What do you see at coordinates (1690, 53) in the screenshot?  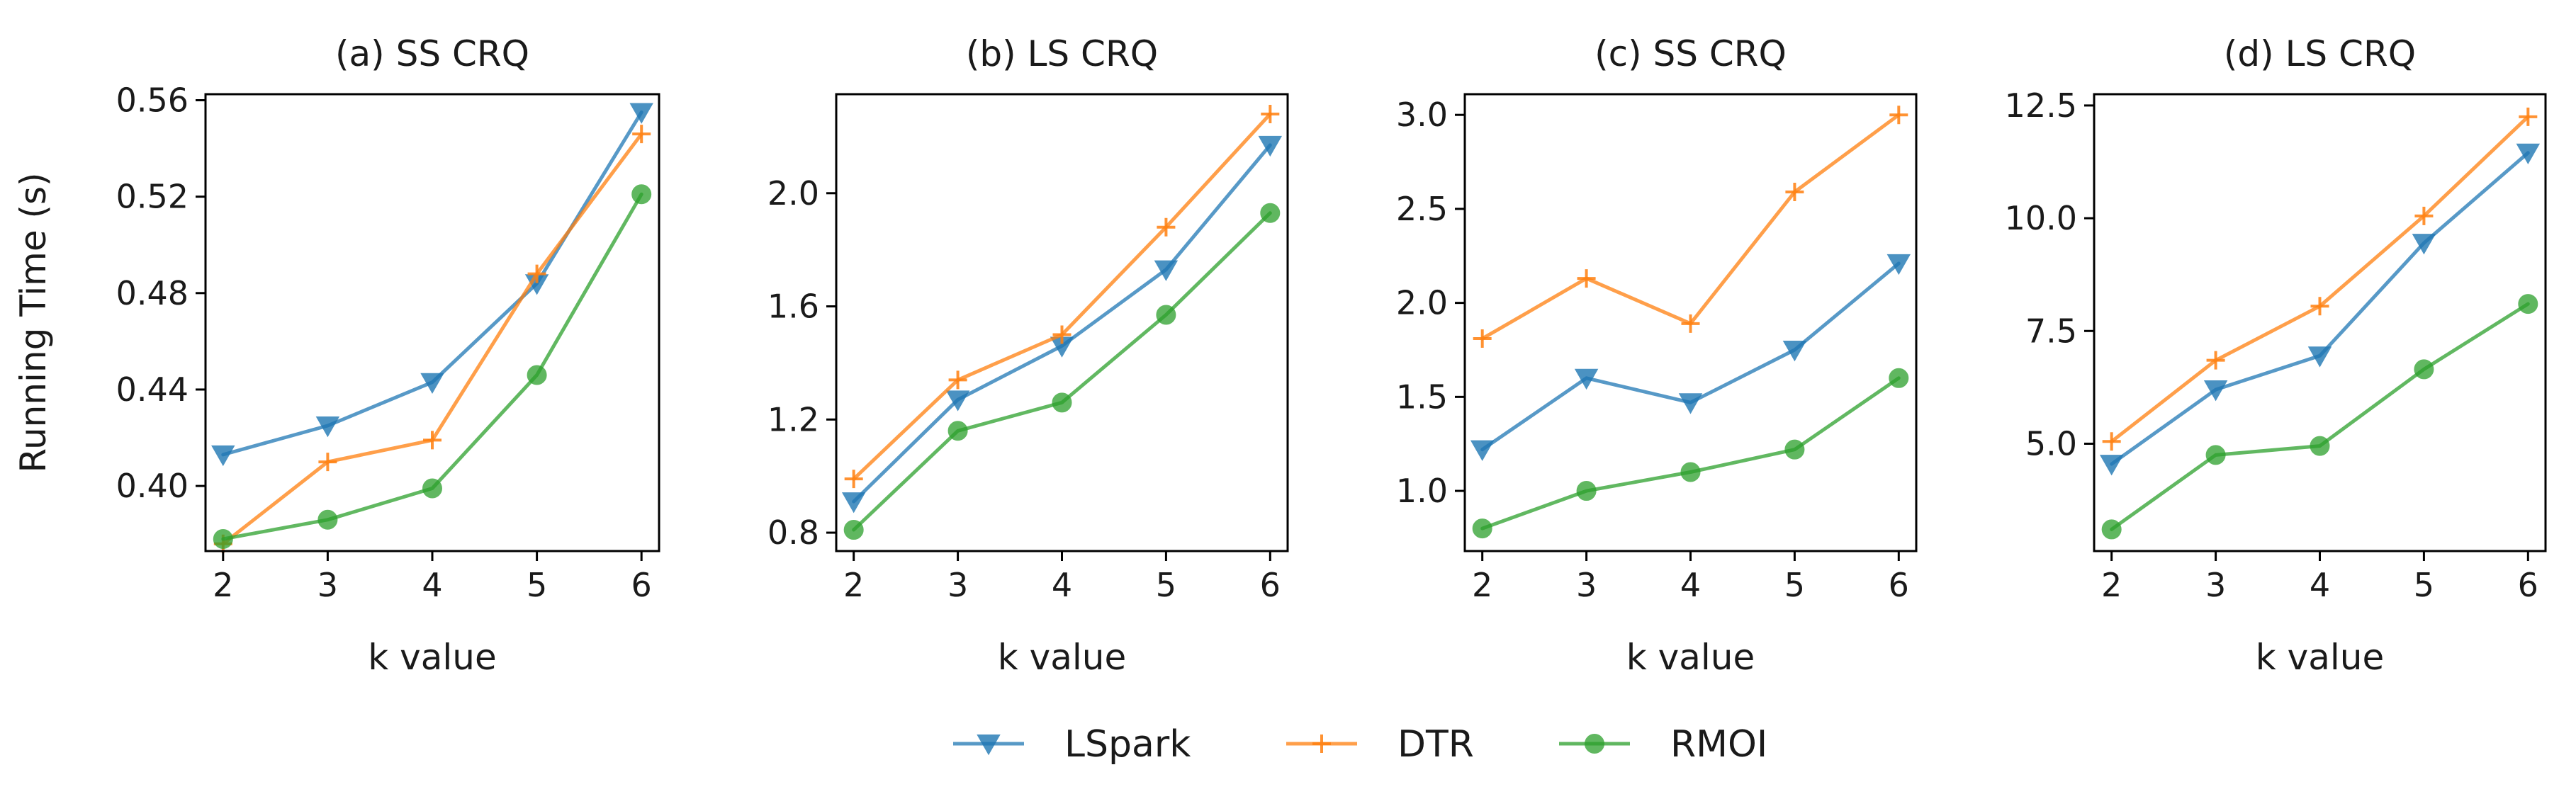 I see `panel-title: (c) SS CRQ` at bounding box center [1690, 53].